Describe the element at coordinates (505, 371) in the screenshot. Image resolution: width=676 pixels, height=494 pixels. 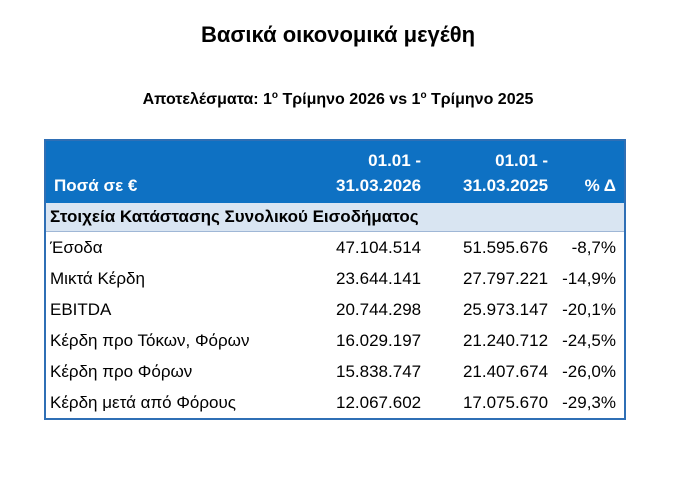
I see `value-2025: 21.407.674` at that location.